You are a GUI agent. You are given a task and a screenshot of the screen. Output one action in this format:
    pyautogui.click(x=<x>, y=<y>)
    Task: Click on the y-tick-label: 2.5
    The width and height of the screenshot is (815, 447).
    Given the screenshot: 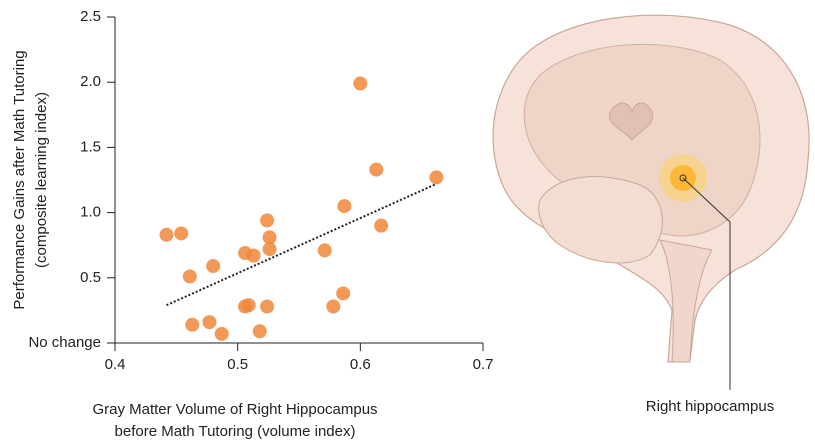 What is the action you would take?
    pyautogui.click(x=90, y=16)
    